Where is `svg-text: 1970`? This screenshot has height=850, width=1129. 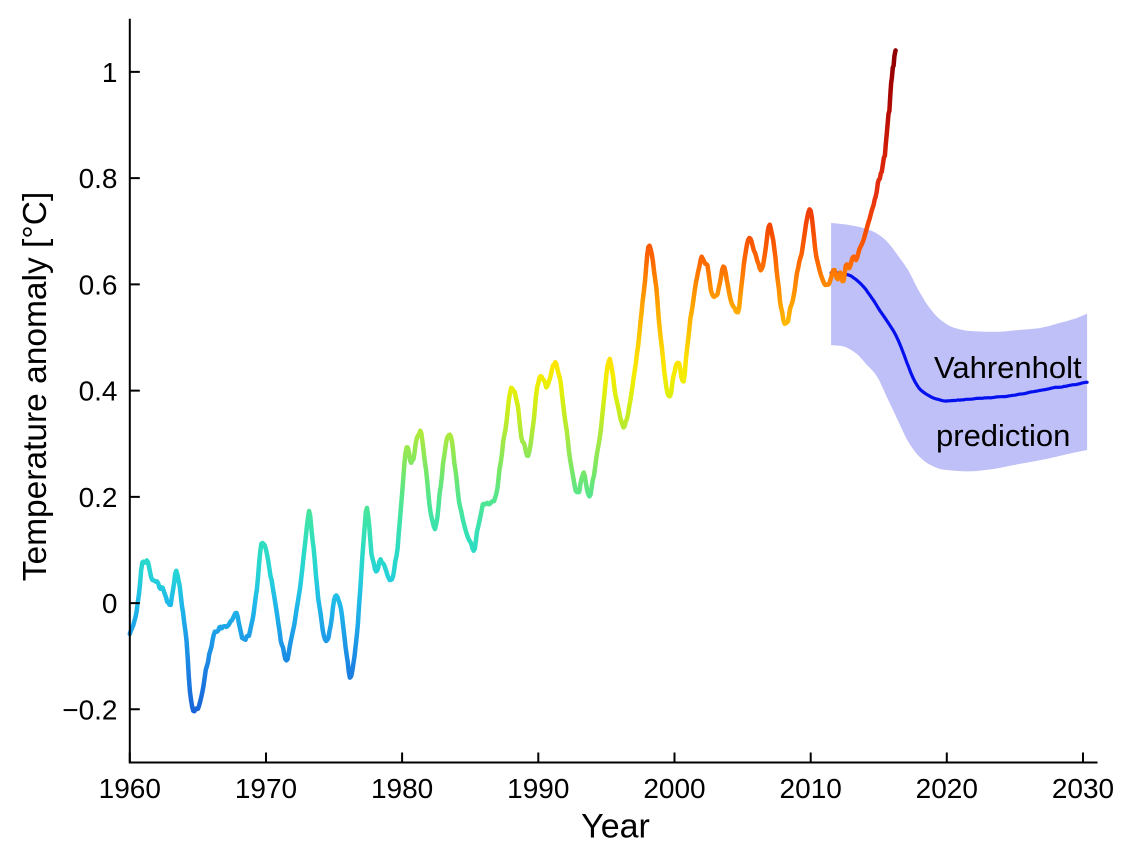 svg-text: 1970 is located at coordinates (266, 788).